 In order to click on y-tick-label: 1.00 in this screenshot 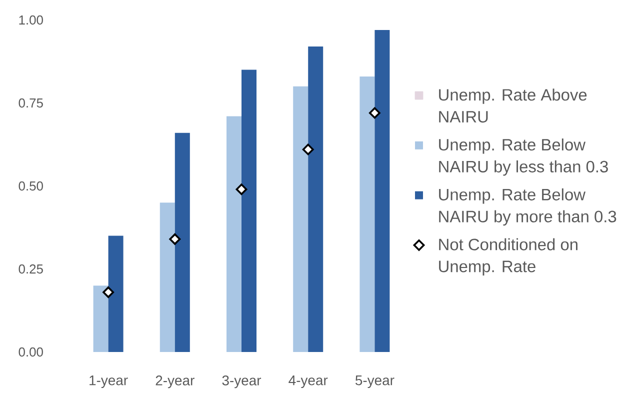, I will do `click(31, 20)`.